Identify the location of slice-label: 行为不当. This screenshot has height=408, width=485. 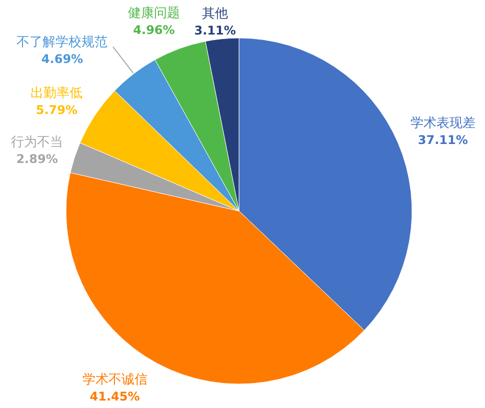
(37, 142).